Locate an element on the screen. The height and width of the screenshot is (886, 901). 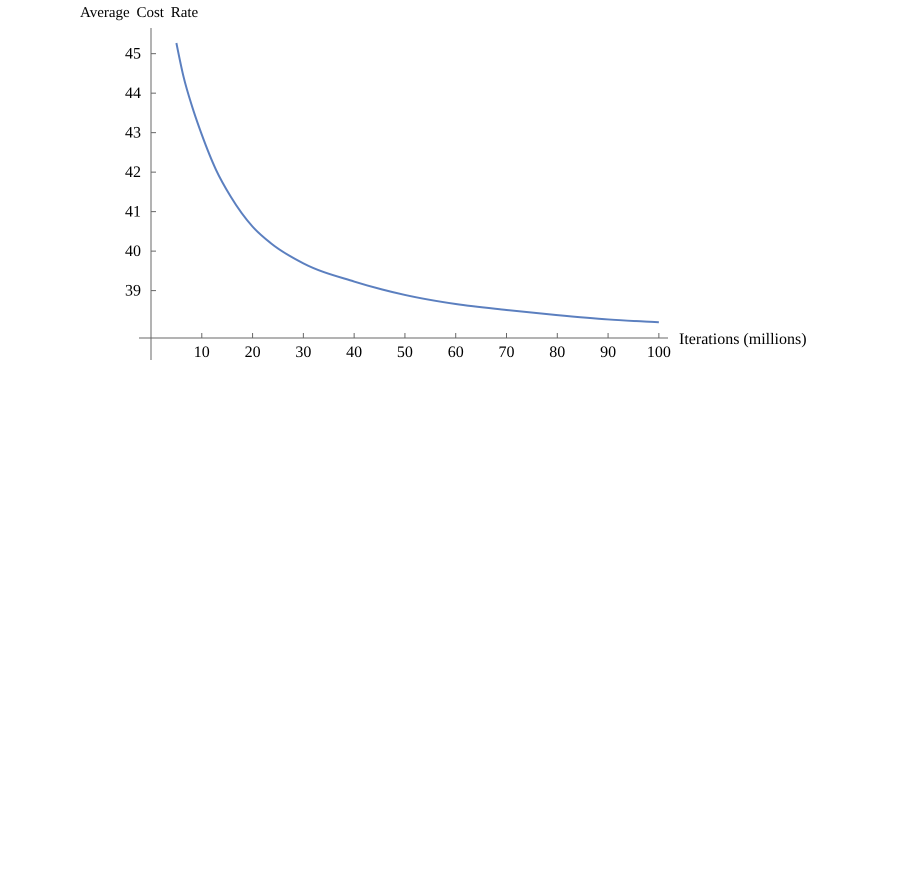
y-axis-title: Average Cost Rate is located at coordinates (139, 13).